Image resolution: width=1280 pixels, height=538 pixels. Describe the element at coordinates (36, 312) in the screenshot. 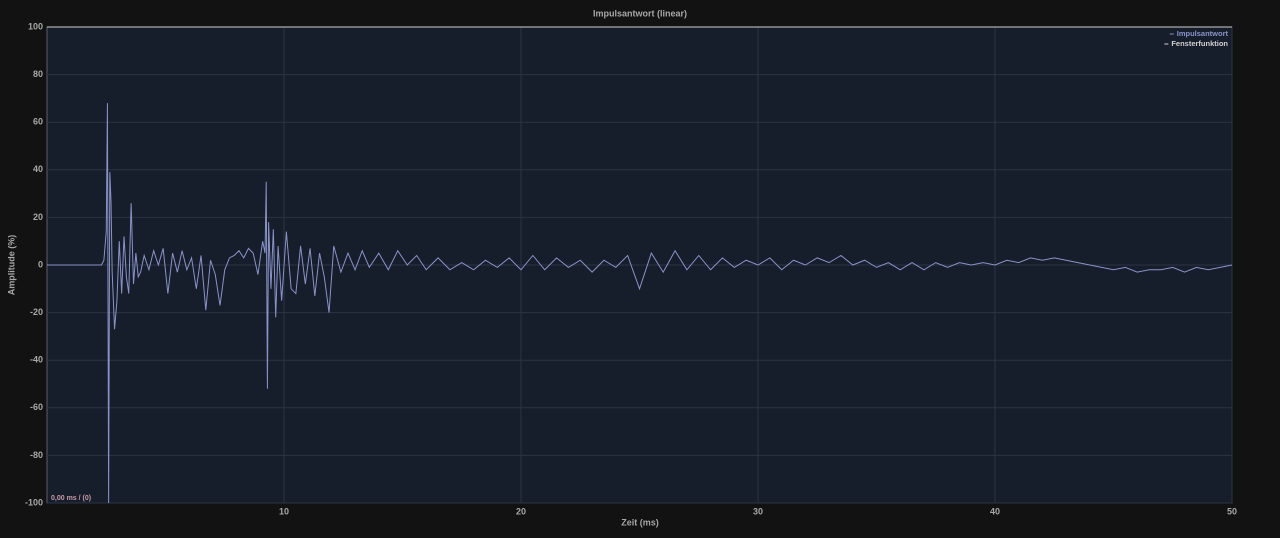

I see `y-tick-label: -20` at that location.